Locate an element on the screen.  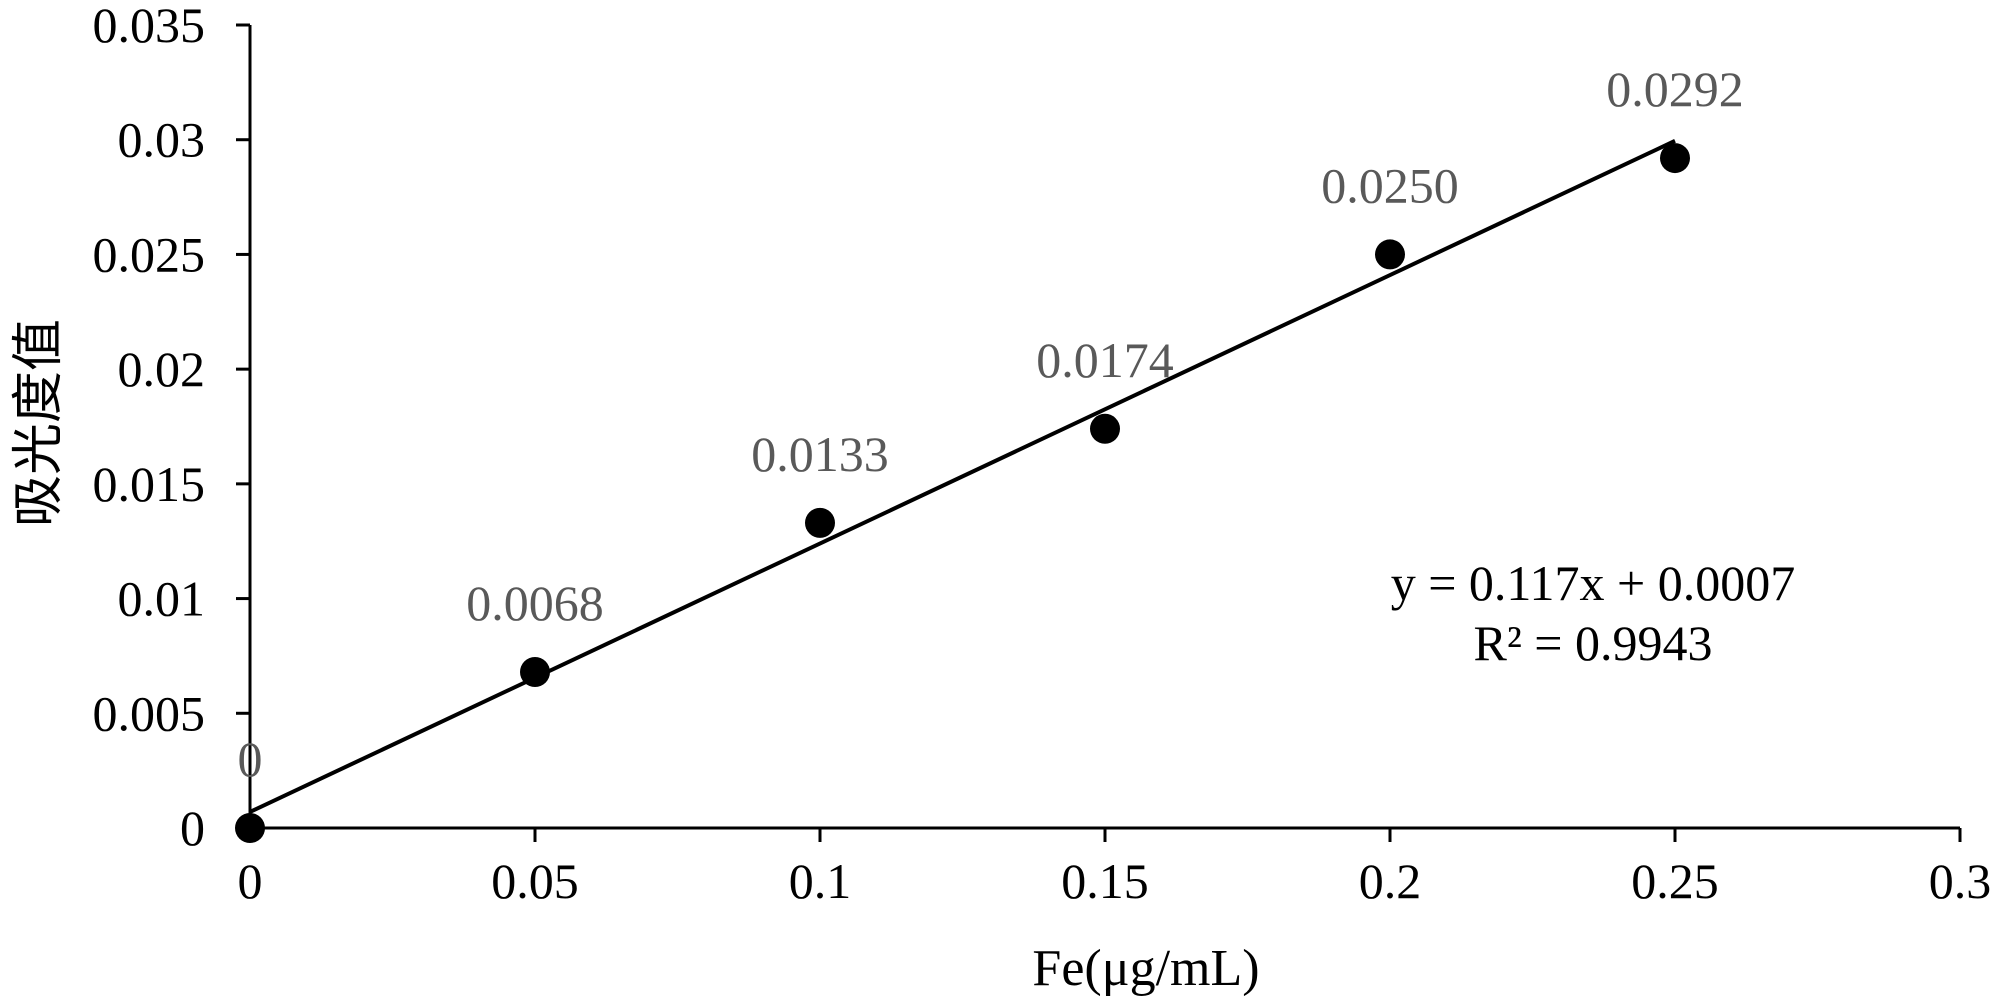
x-axis-ticks: 0 0.05 0.1 0.15 0.2 0.25 0.3 is located at coordinates (1115, 868).